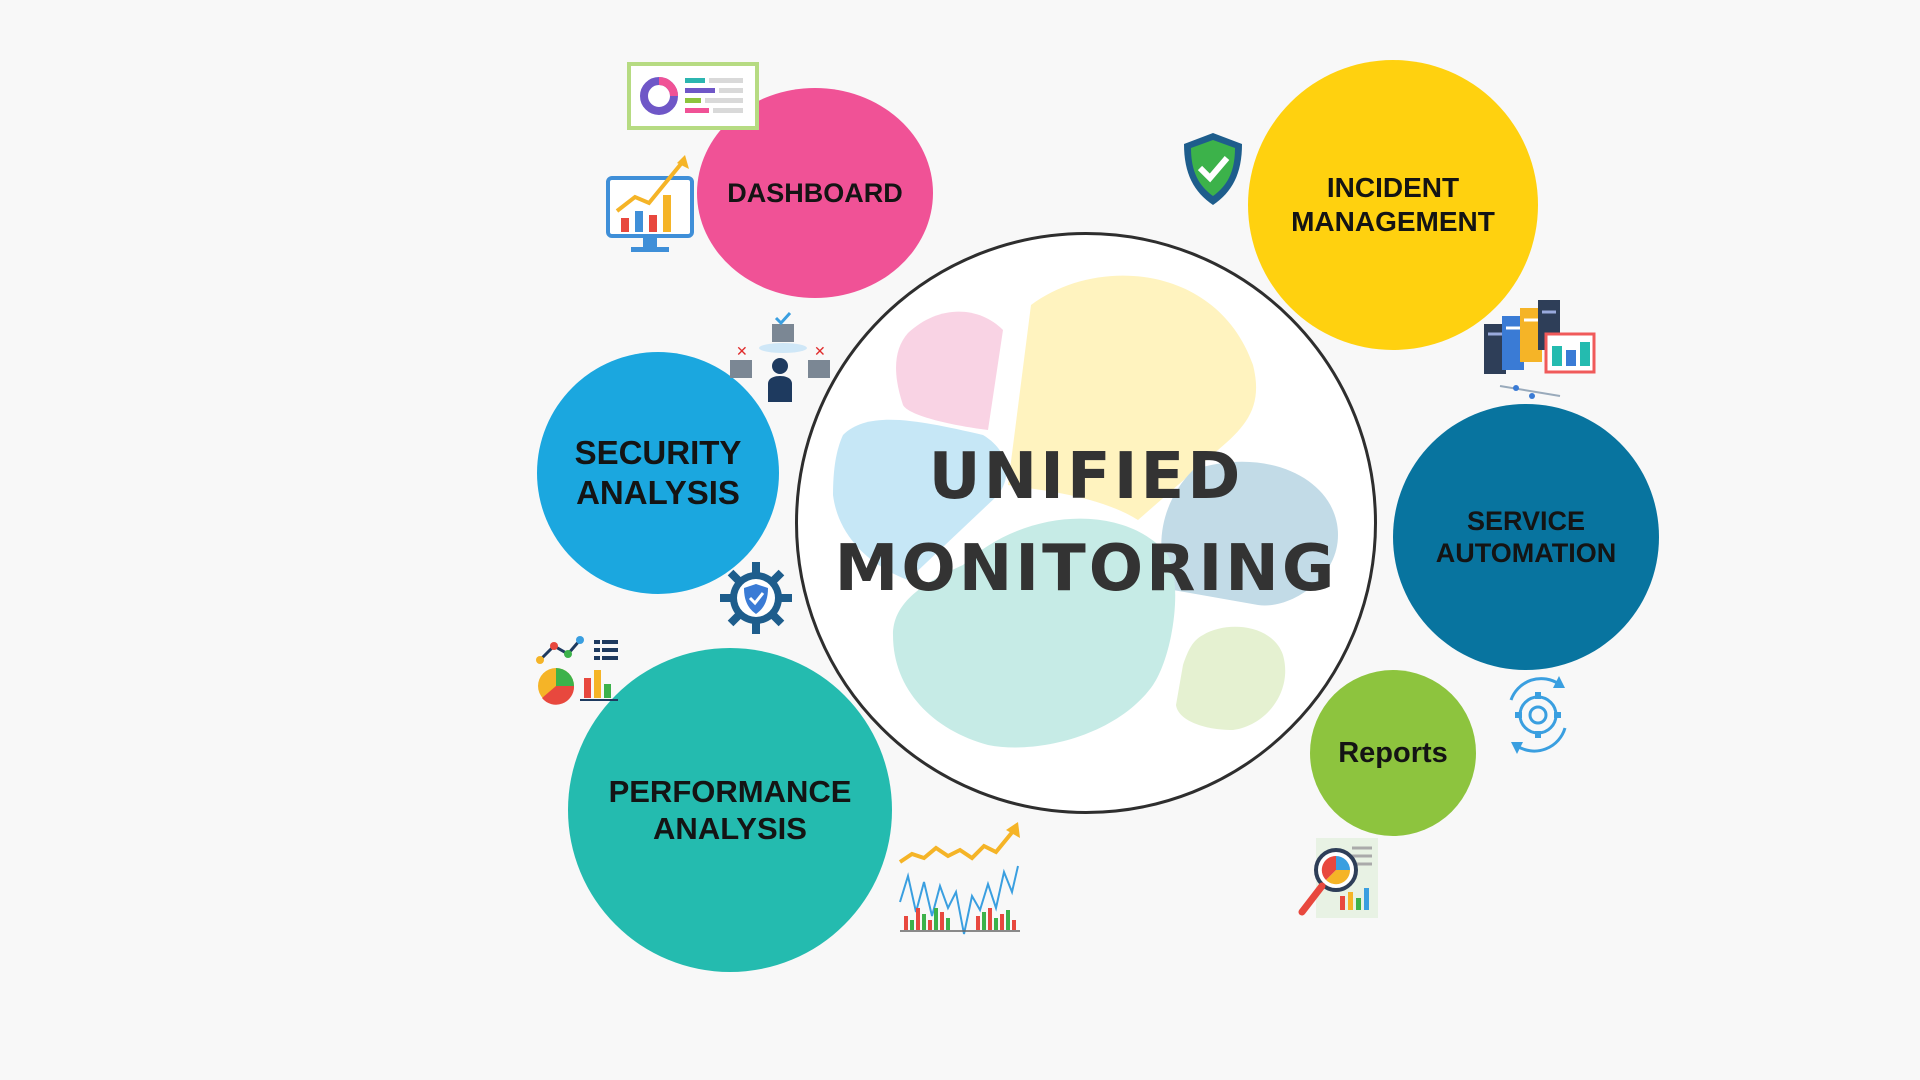 This screenshot has width=1920, height=1080. What do you see at coordinates (815, 192) in the screenshot?
I see `dashboard-label: DASHBOARD` at bounding box center [815, 192].